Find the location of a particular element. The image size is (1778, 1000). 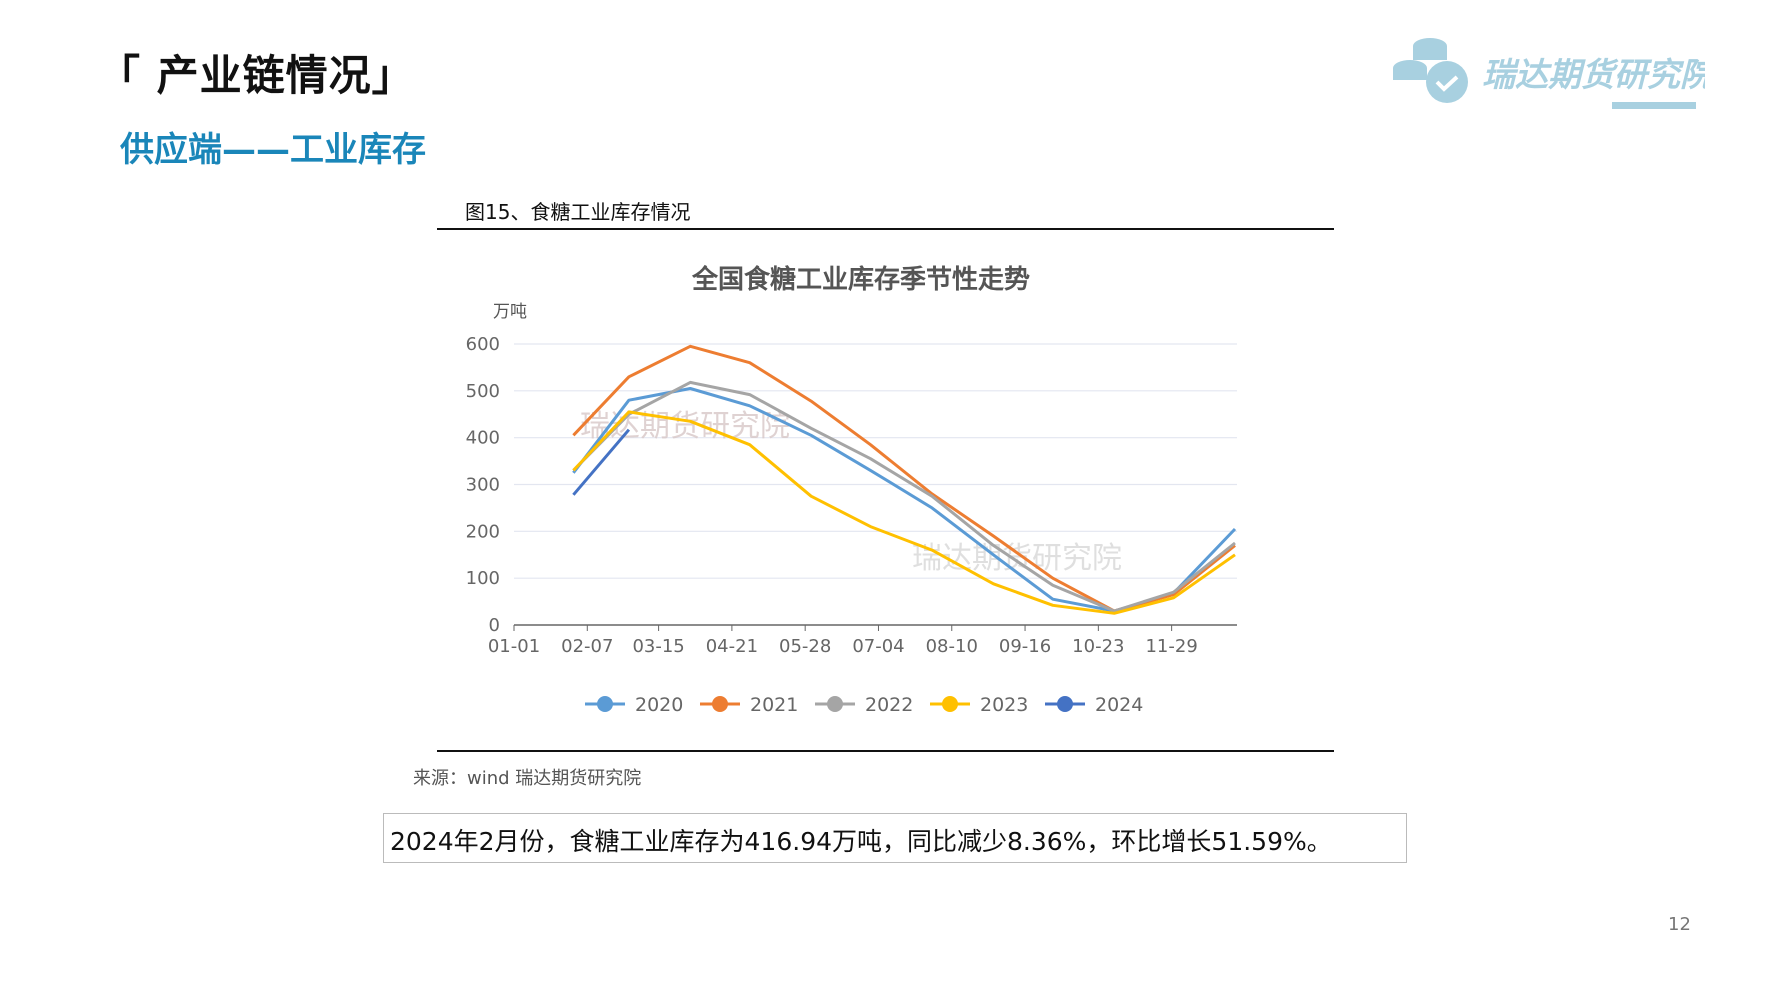

figure-caption: 图15、食糖工业库存情况 is located at coordinates (578, 212).